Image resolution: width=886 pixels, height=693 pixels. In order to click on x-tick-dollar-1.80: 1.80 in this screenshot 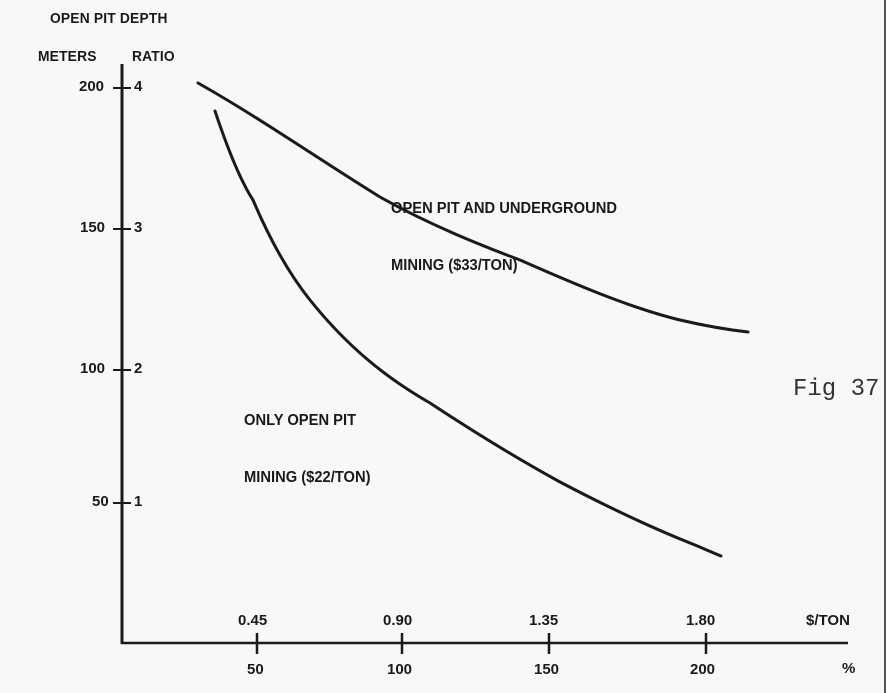, I will do `click(701, 620)`.